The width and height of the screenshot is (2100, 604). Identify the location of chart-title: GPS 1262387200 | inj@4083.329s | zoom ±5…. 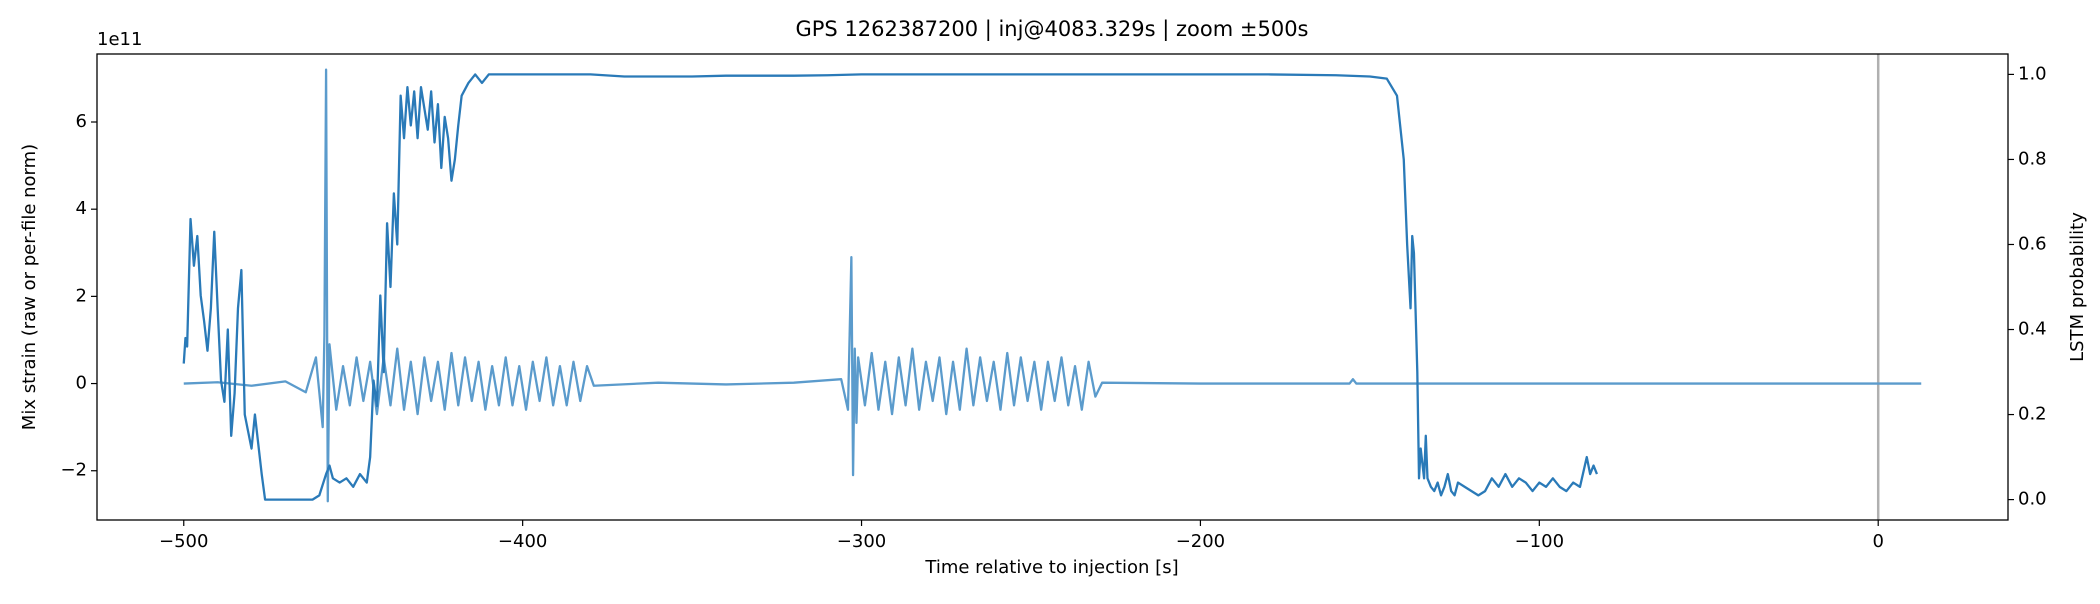
(1052, 29).